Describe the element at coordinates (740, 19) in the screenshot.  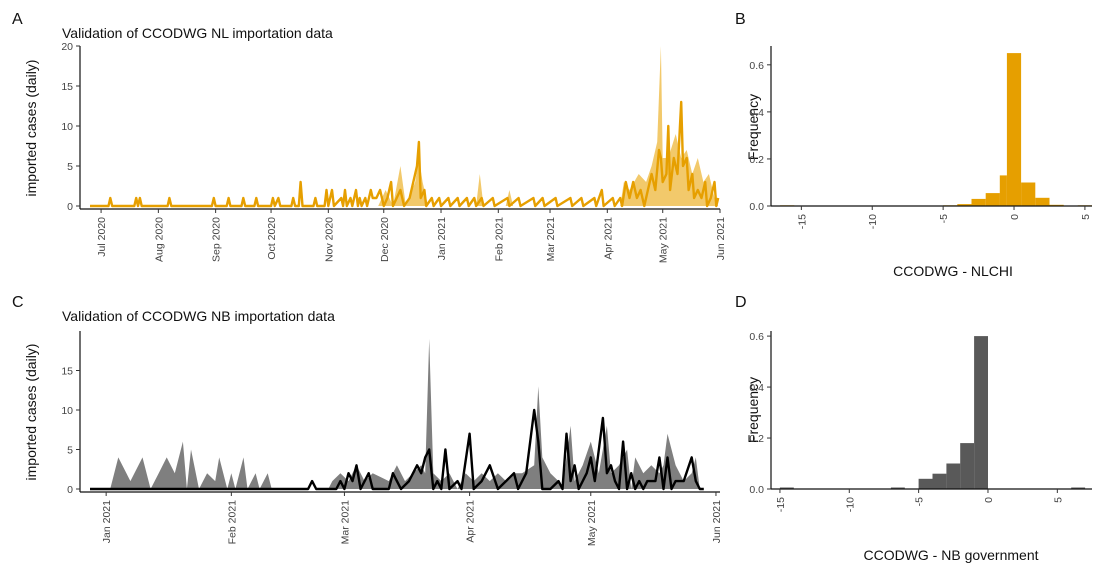
I see `panel-letter-b: B` at that location.